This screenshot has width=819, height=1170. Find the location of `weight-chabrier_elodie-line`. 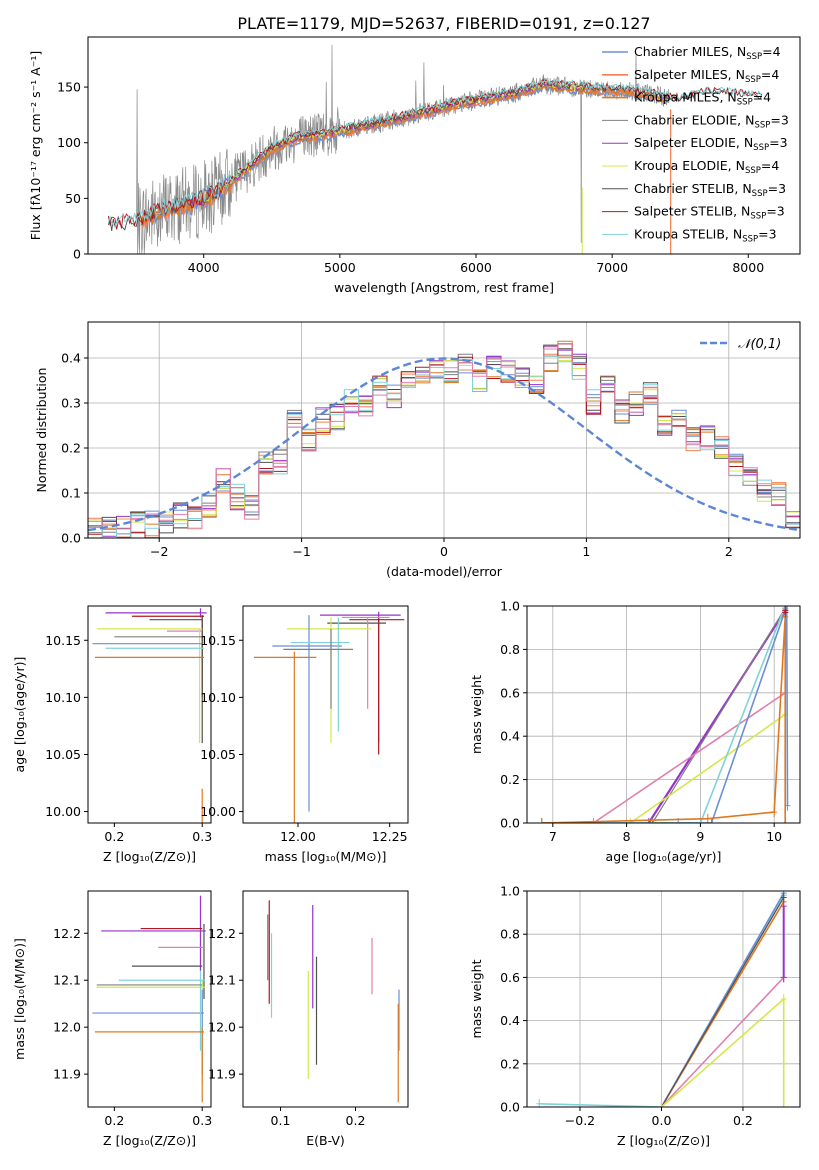

weight-chabrier_elodie-line is located at coordinates (718, 715).